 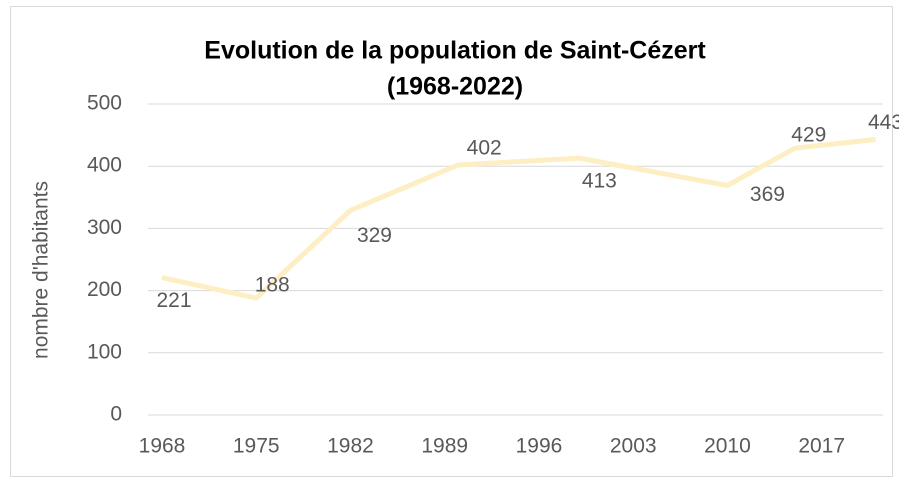 What do you see at coordinates (767, 194) in the screenshot?
I see `data-label: 369` at bounding box center [767, 194].